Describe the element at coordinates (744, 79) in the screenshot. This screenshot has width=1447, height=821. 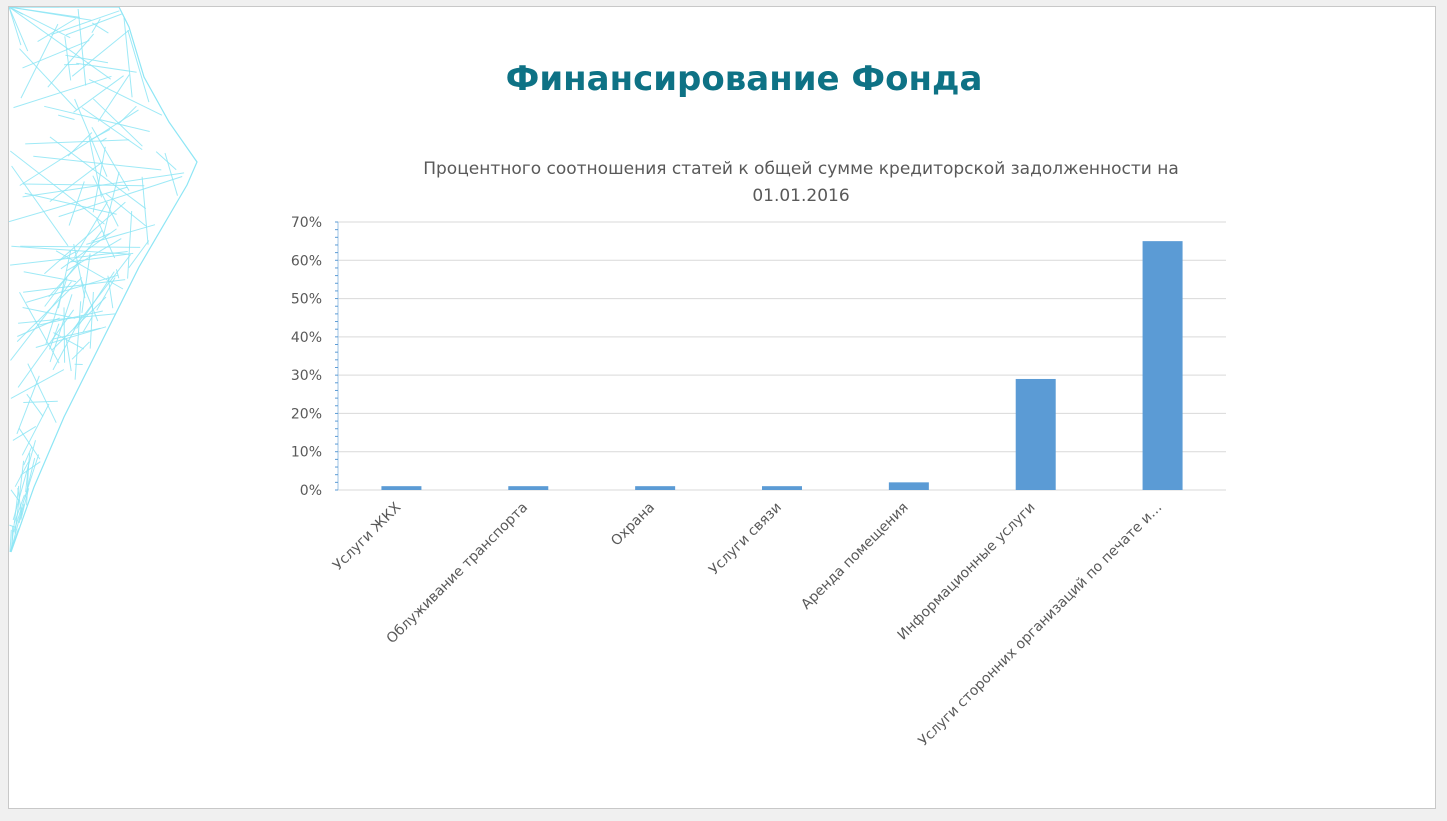
I see `slide-title: Финансирование Фонда` at that location.